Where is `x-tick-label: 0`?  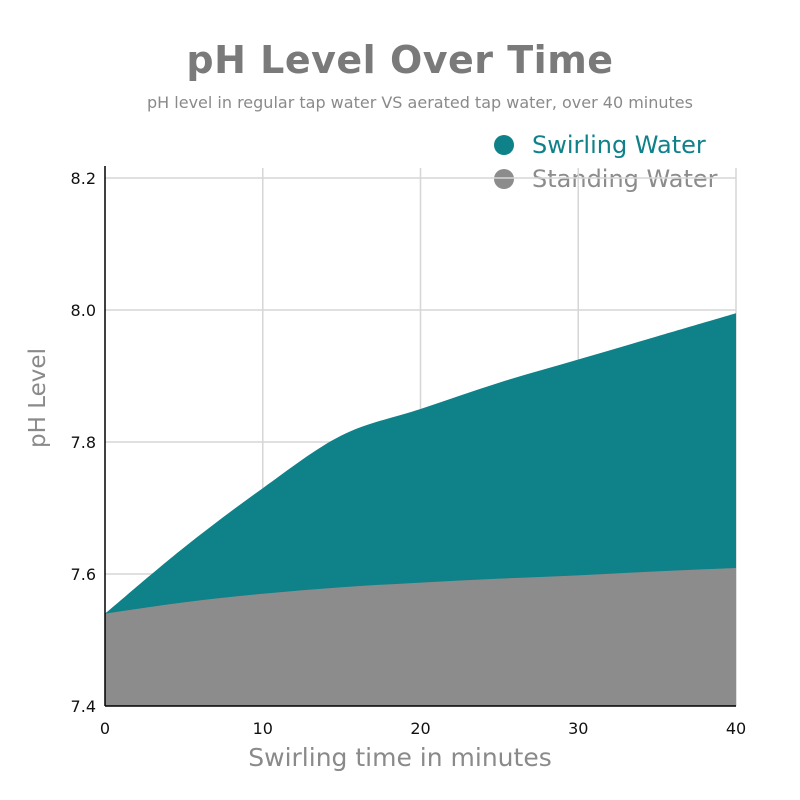 x-tick-label: 0 is located at coordinates (105, 728).